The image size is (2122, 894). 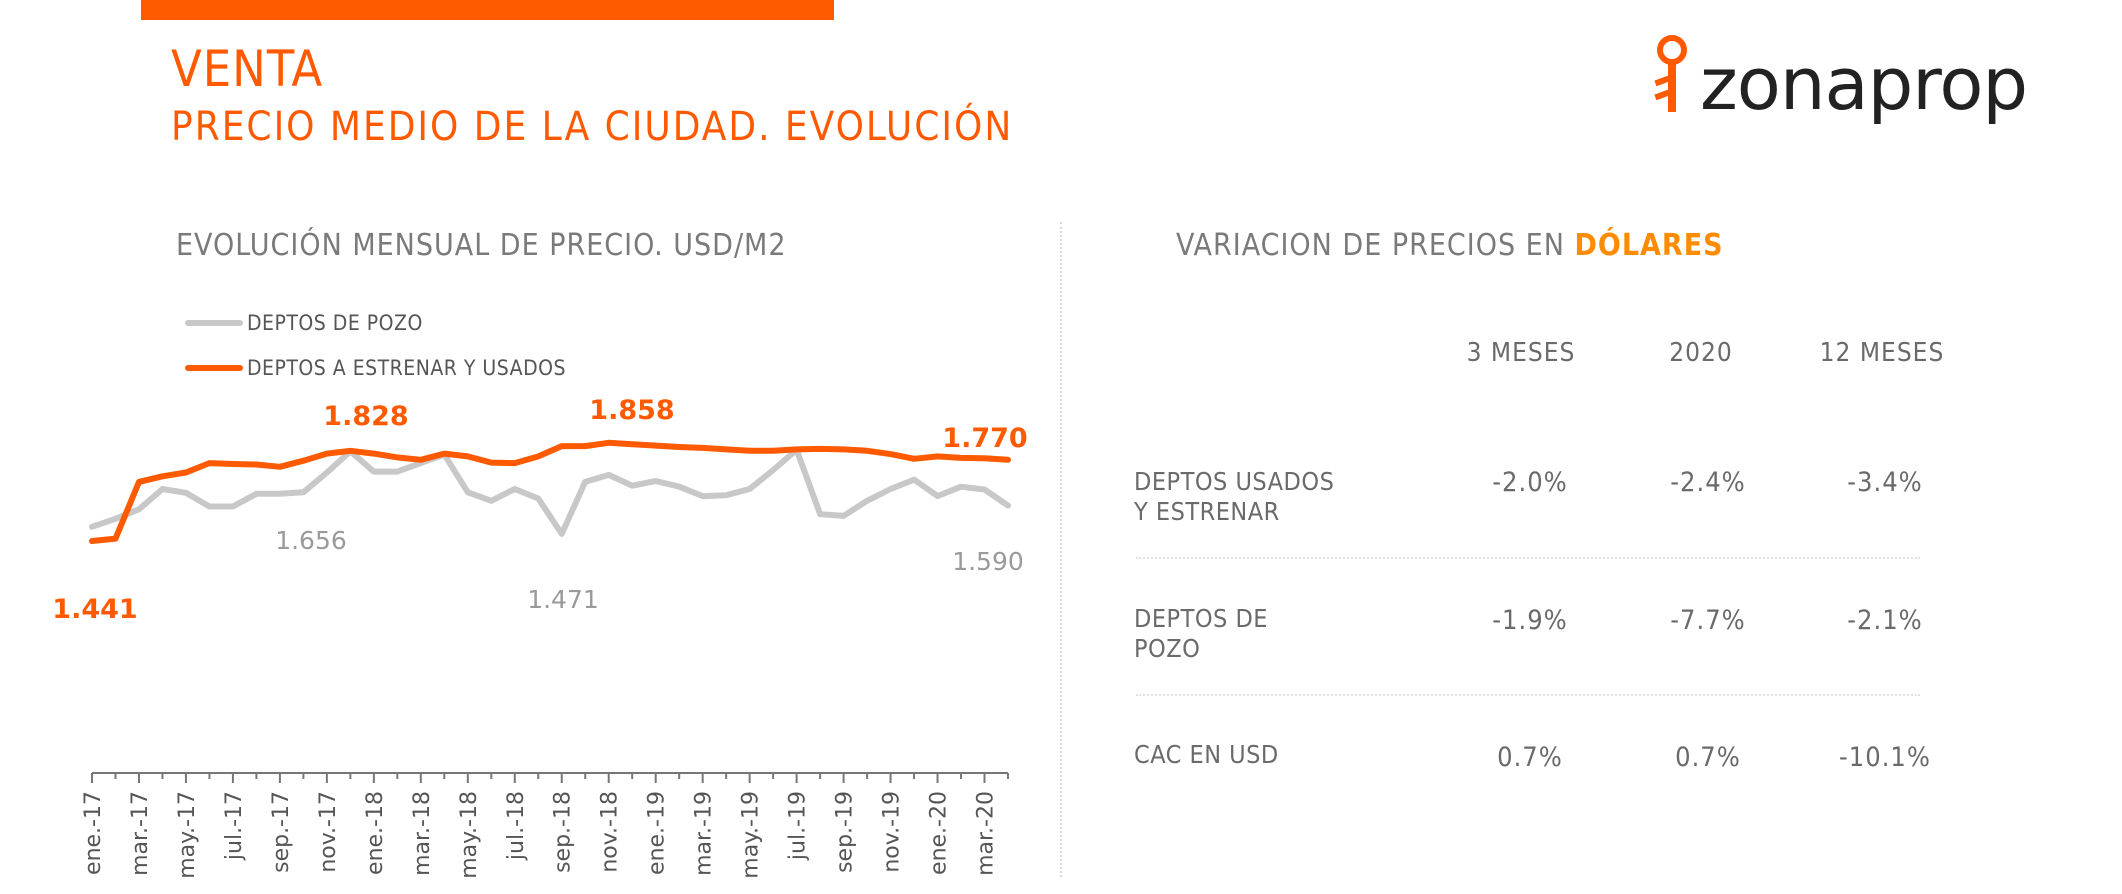 What do you see at coordinates (140, 833) in the screenshot?
I see `x-tick-label: mar.-17` at bounding box center [140, 833].